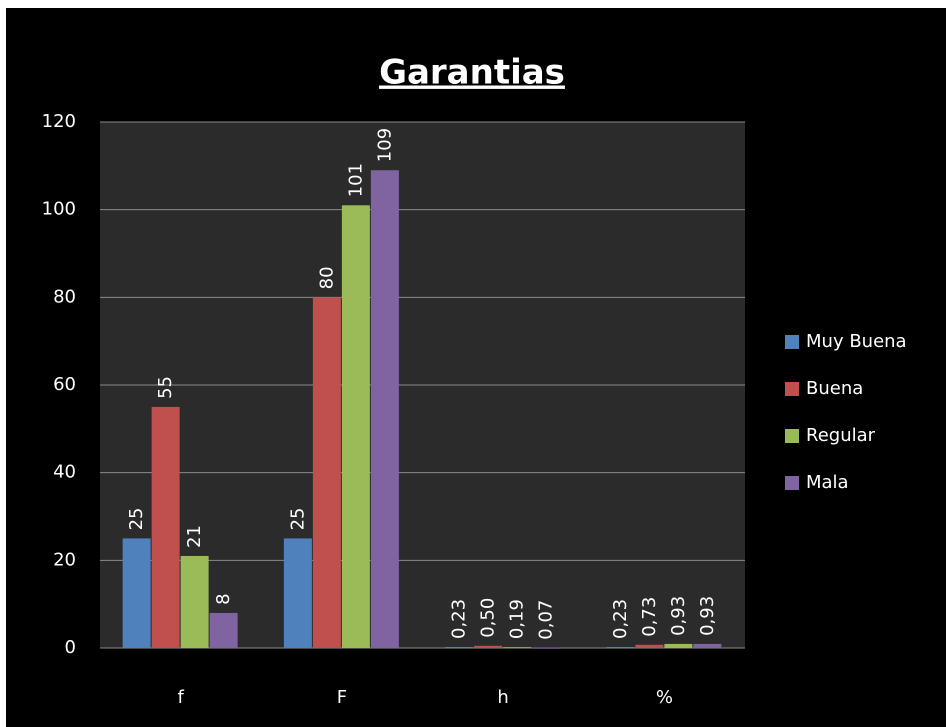  I want to click on data-label: 109, so click(384, 145).